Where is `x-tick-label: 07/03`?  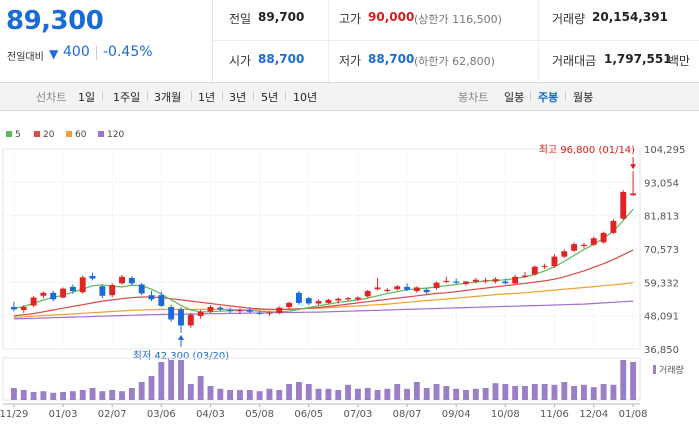
x-tick-label: 07/03 is located at coordinates (357, 414).